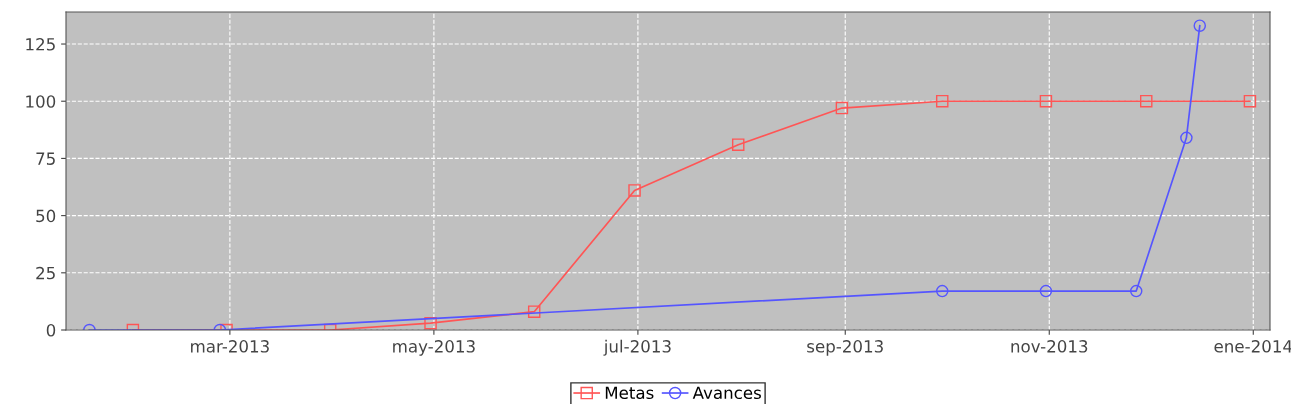 The width and height of the screenshot is (1291, 404). I want to click on legend-label: Metas, so click(629, 393).